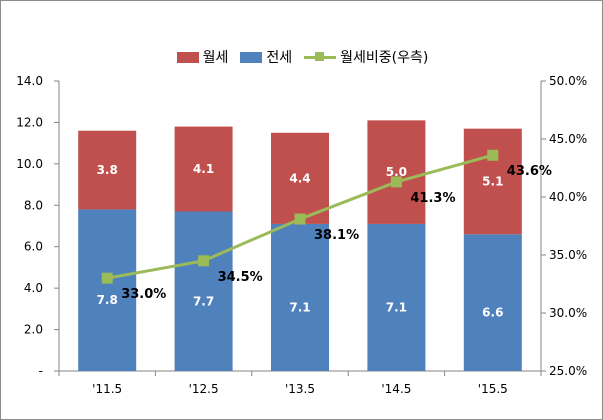  What do you see at coordinates (568, 255) in the screenshot?
I see `right-tick-label: 35.0%` at bounding box center [568, 255].